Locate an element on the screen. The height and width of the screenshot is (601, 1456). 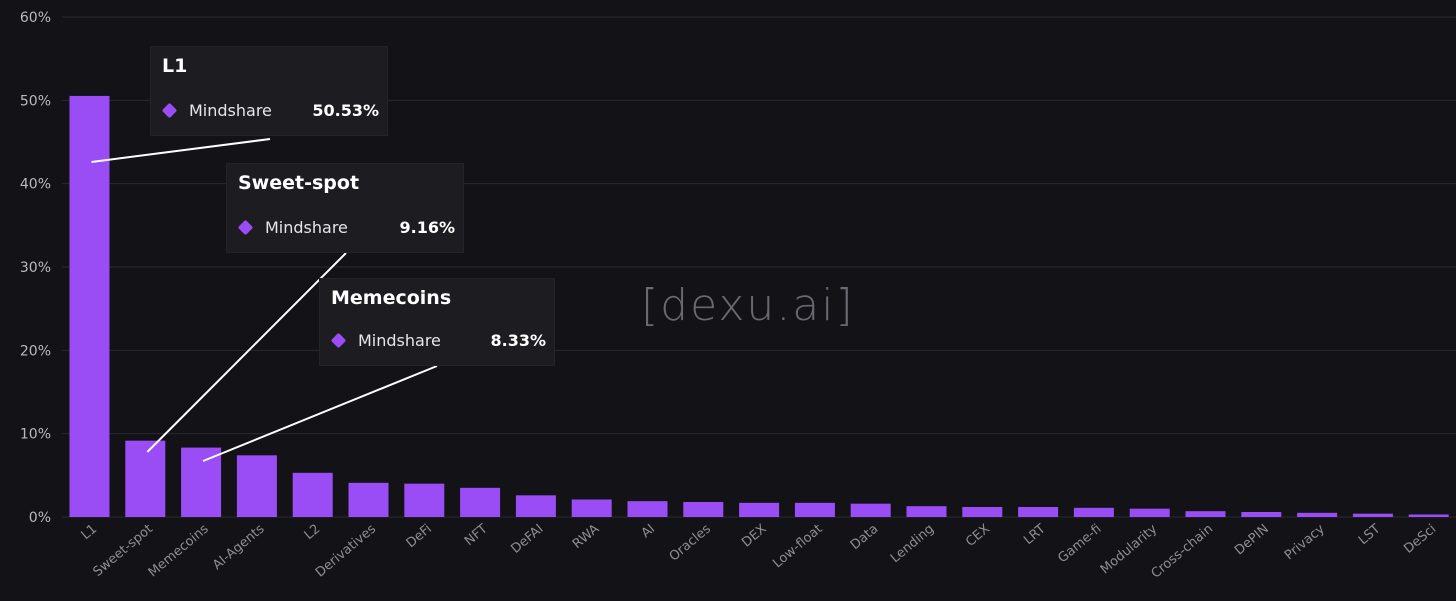
bar-l2 is located at coordinates (312, 494).